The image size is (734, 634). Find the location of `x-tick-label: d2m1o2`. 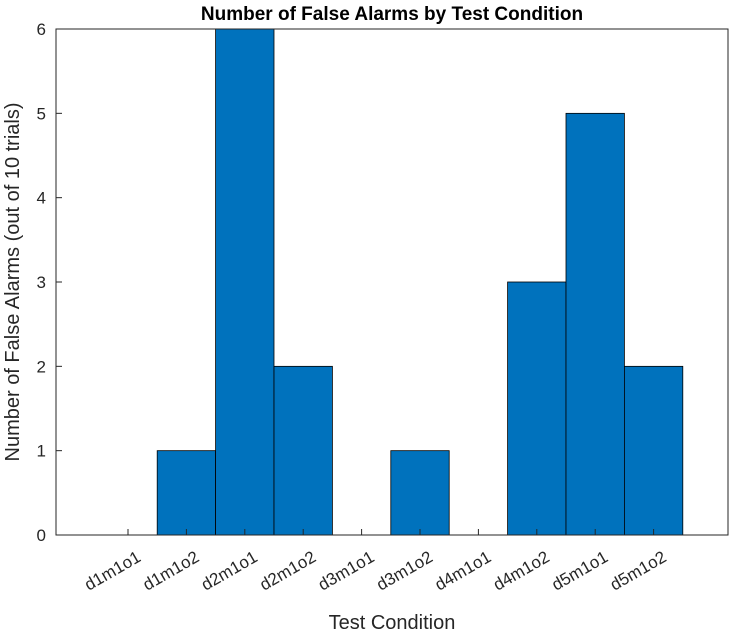

x-tick-label: d2m1o2 is located at coordinates (287, 570).